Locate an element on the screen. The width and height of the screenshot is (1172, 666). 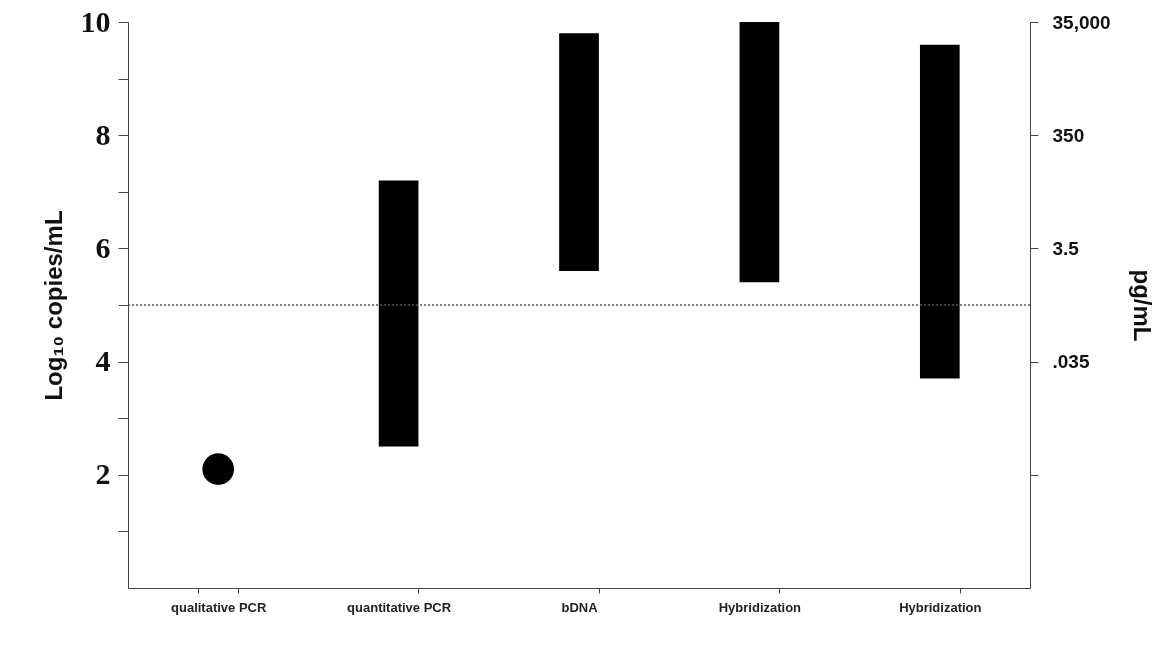
y-axis-title: Log₁₀ copies/mL is located at coordinates (53, 305).